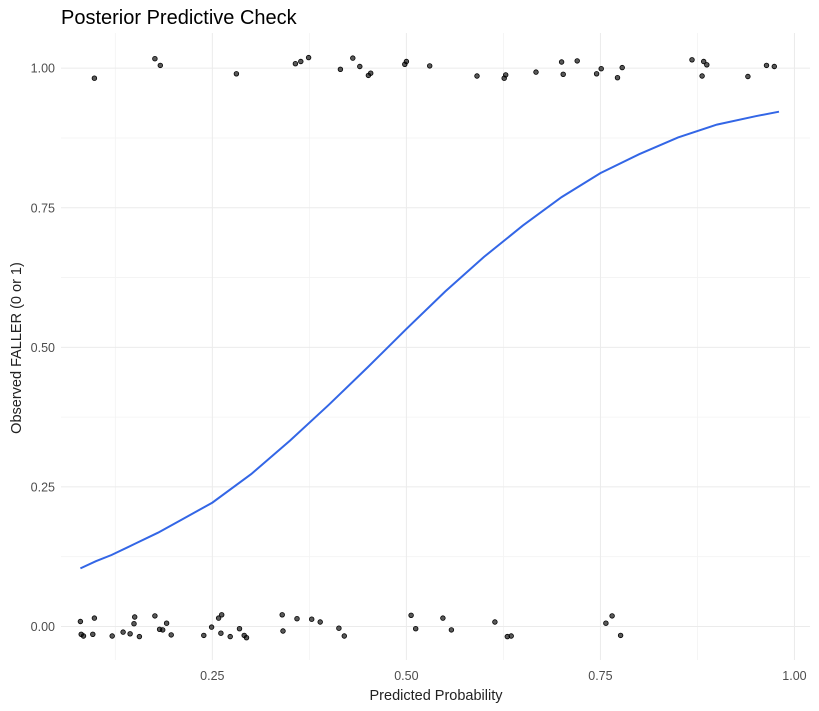 The image size is (819, 711). What do you see at coordinates (43, 627) in the screenshot?
I see `y-tick-label: 0.00` at bounding box center [43, 627].